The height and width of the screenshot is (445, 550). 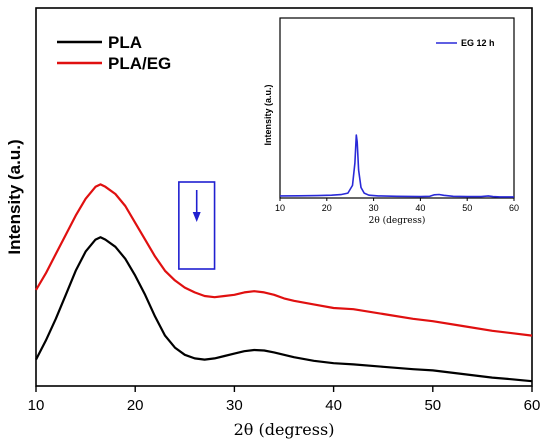 I want to click on inset-series-group, so click(x=396, y=166).